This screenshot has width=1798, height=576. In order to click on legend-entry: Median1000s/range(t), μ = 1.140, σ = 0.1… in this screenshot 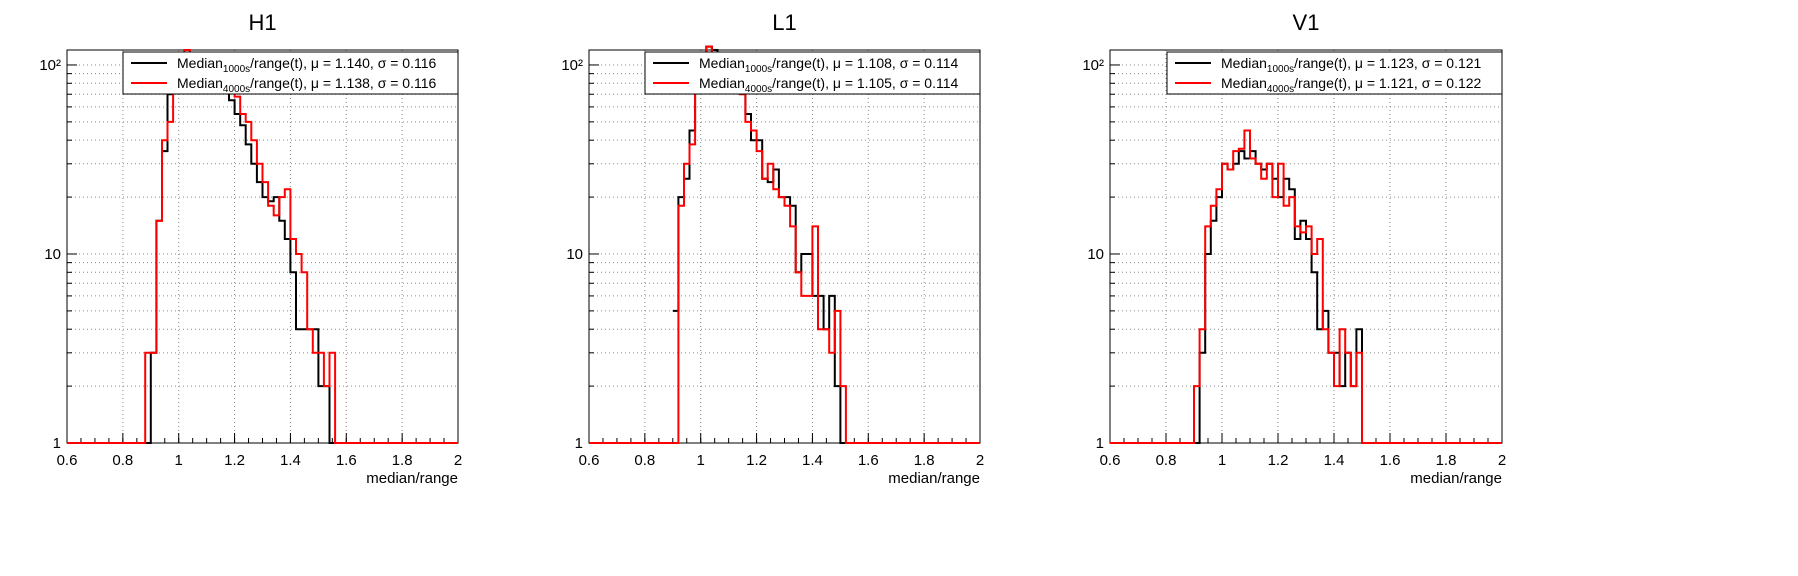, I will do `click(307, 65)`.